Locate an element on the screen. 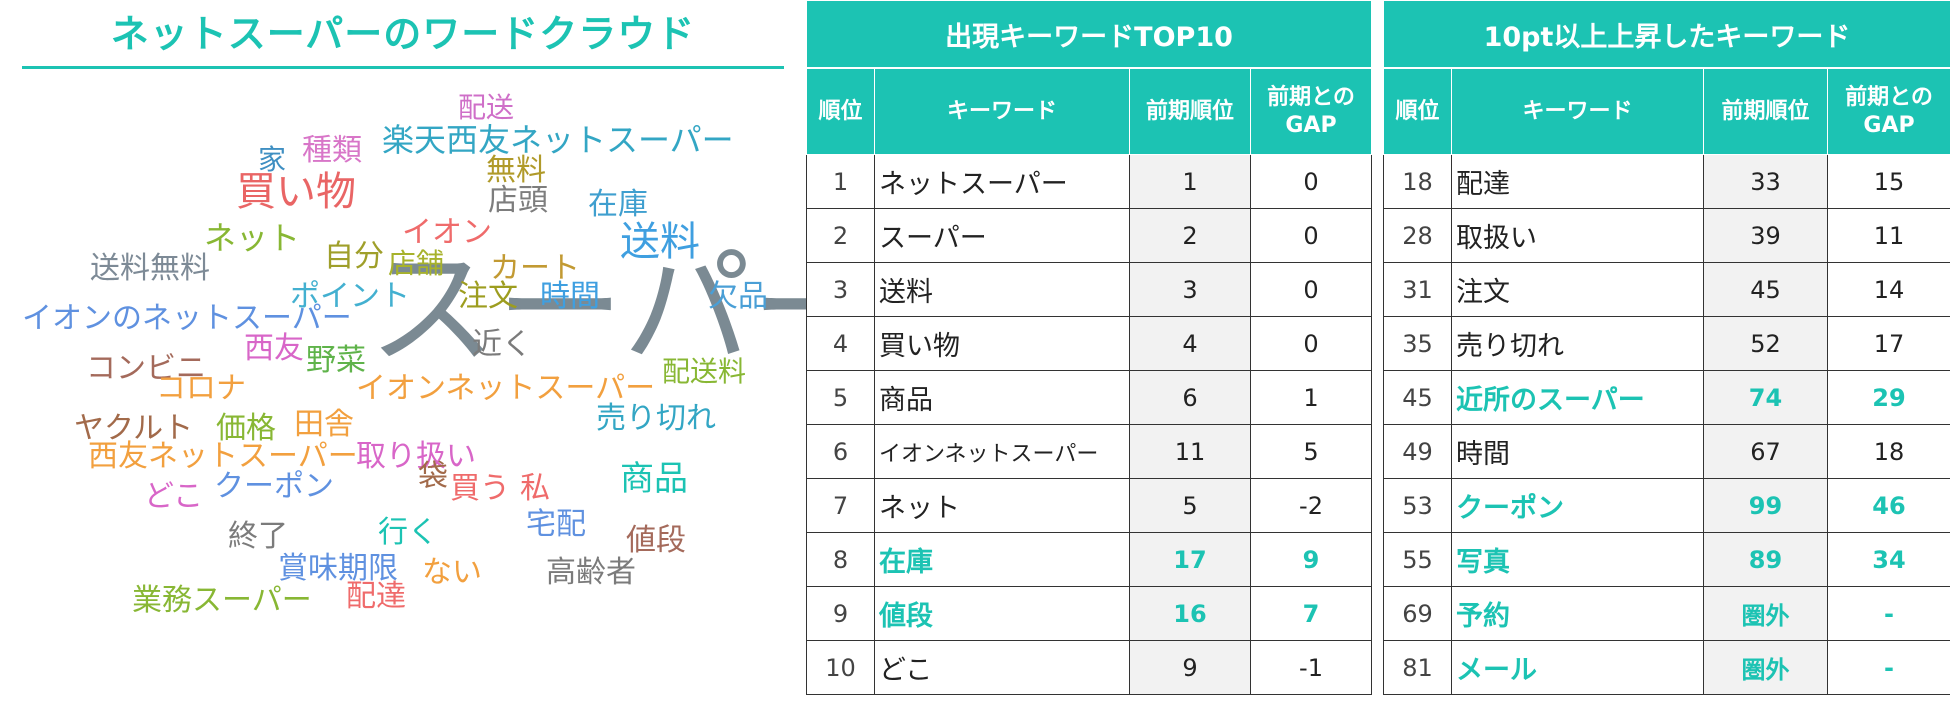  rank-cell: 6 is located at coordinates (840, 451).